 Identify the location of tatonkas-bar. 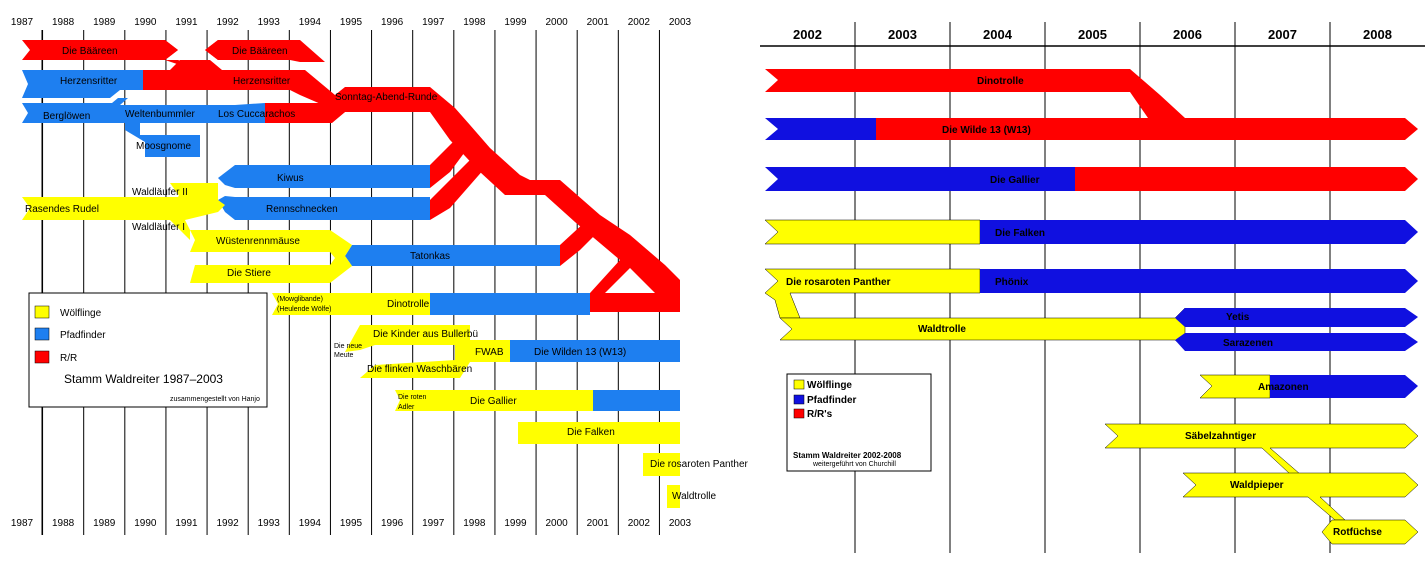
(452, 255).